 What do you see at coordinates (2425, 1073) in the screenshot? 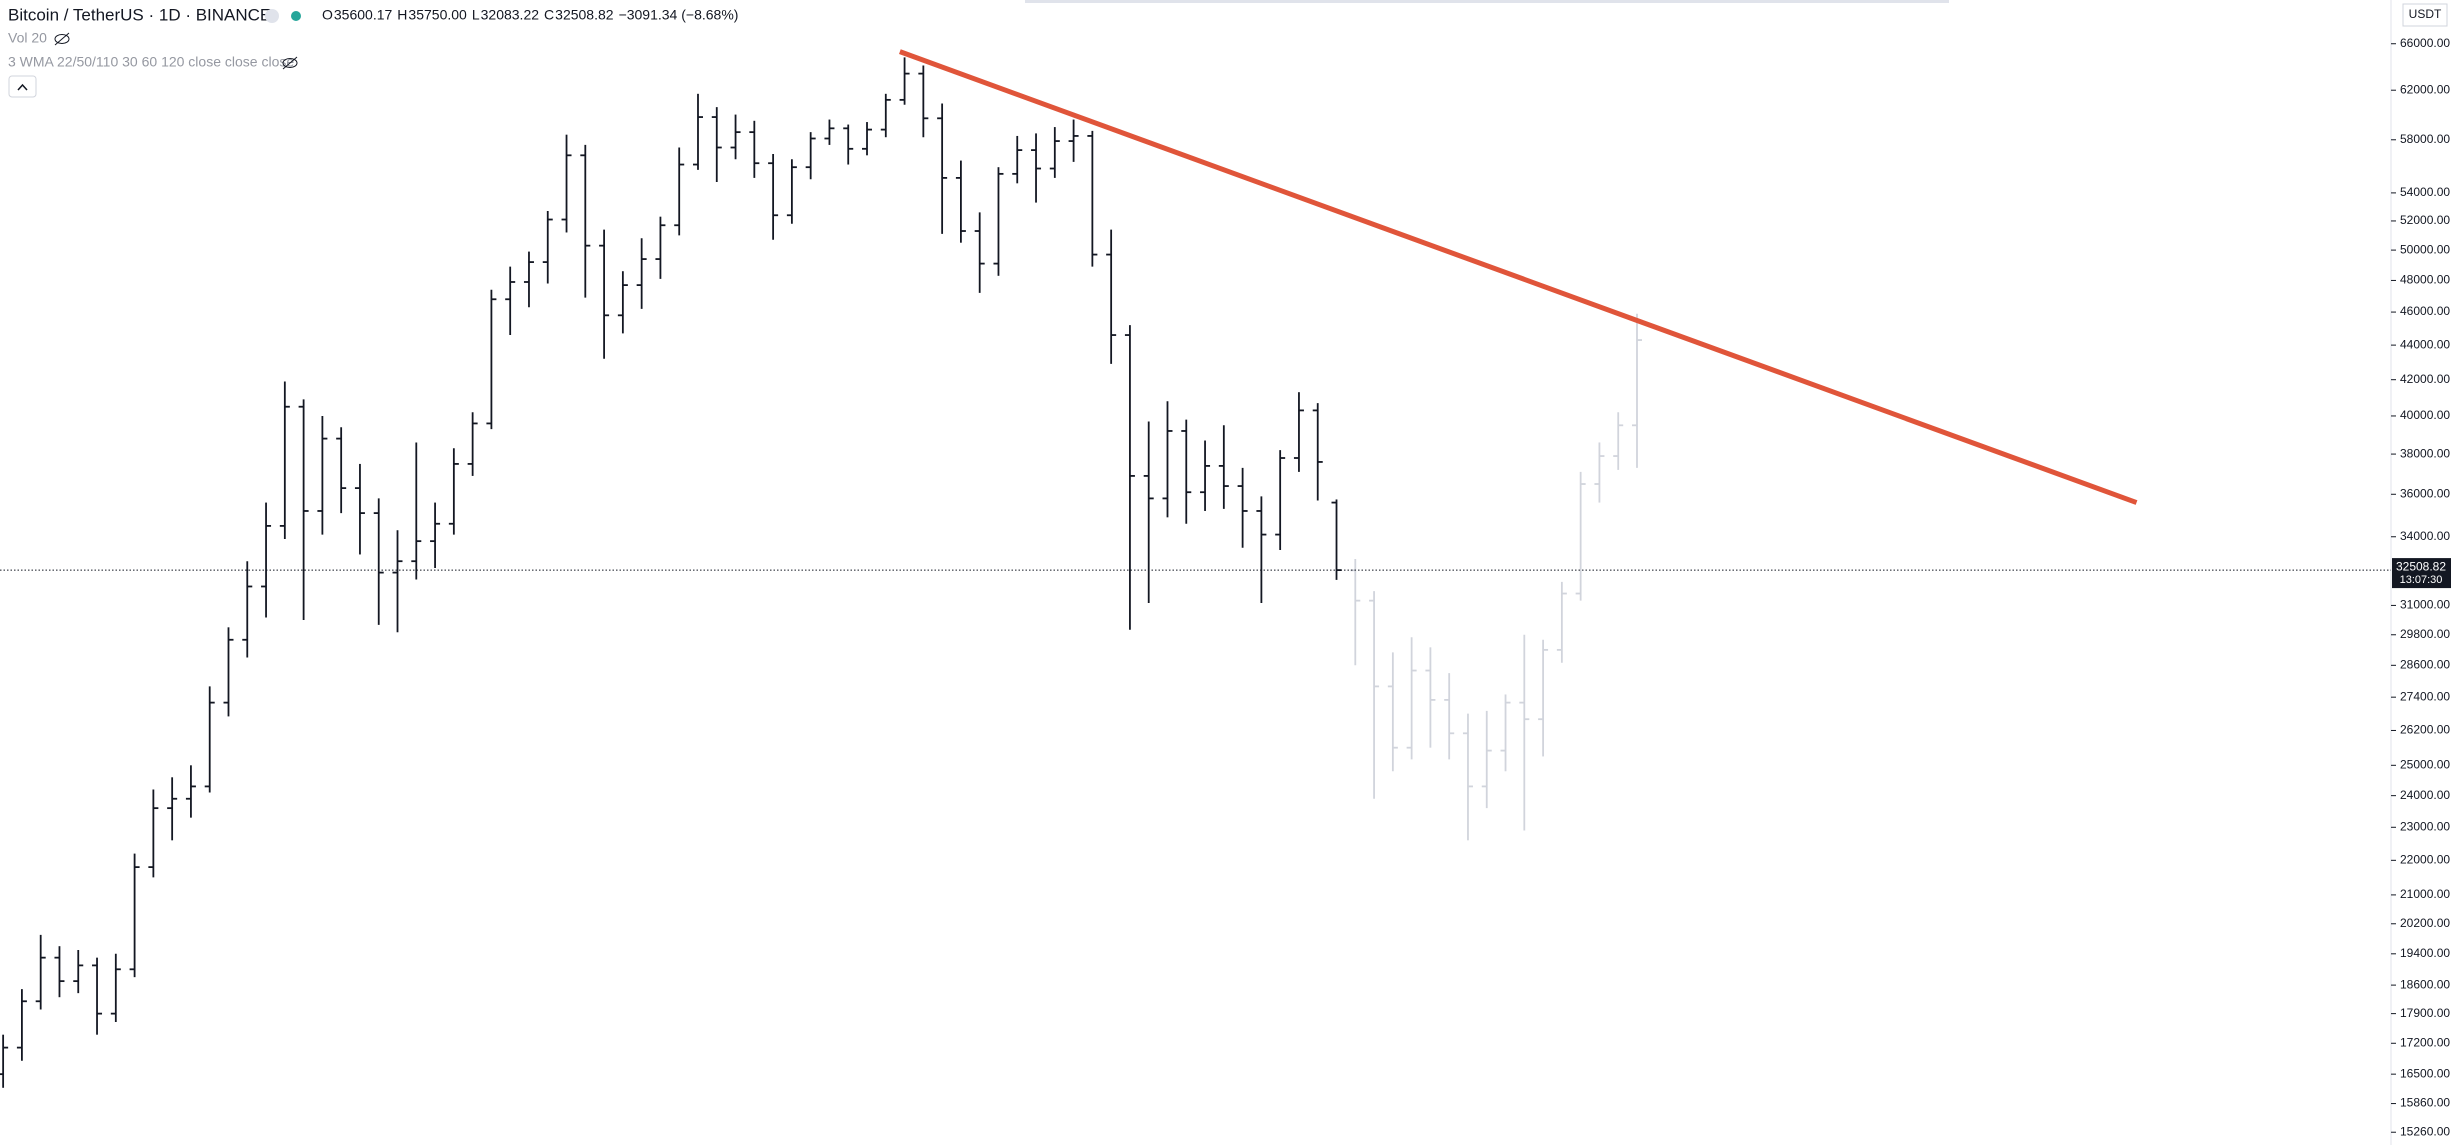
I see `y-tick-label: 16500.00` at bounding box center [2425, 1073].